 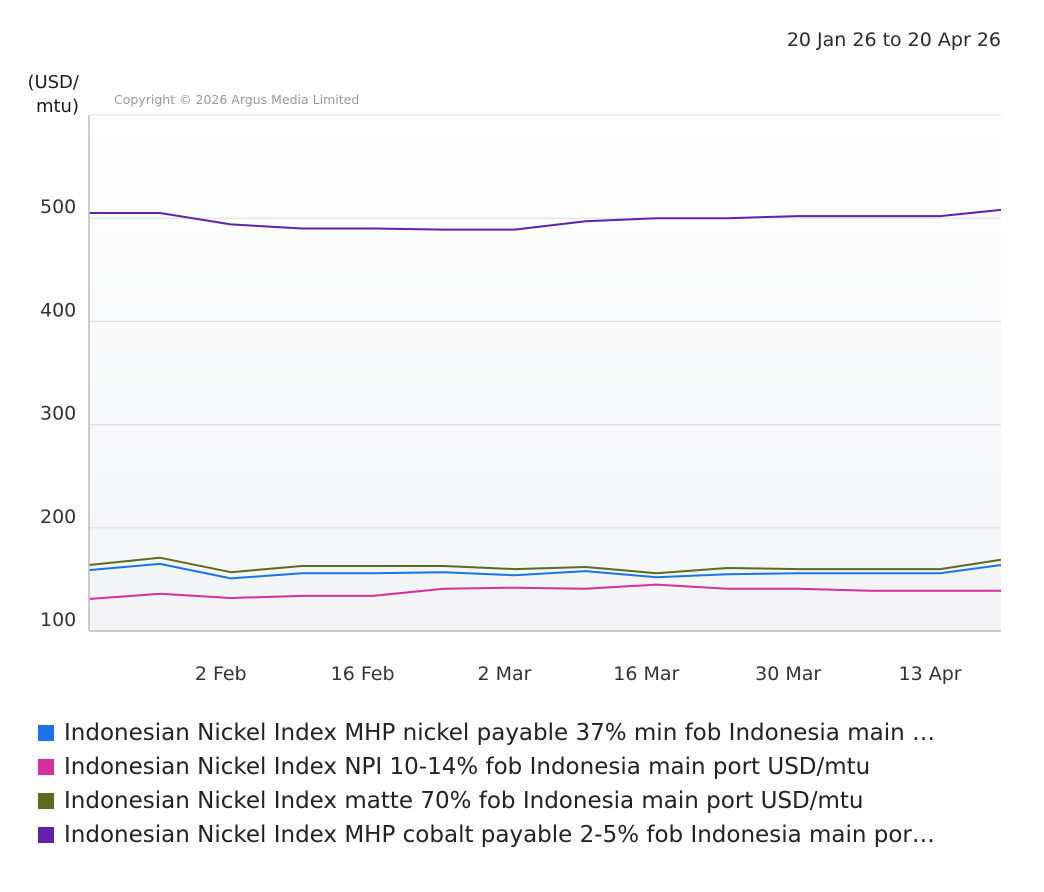 What do you see at coordinates (58, 207) in the screenshot?
I see `y-tick-label: 500` at bounding box center [58, 207].